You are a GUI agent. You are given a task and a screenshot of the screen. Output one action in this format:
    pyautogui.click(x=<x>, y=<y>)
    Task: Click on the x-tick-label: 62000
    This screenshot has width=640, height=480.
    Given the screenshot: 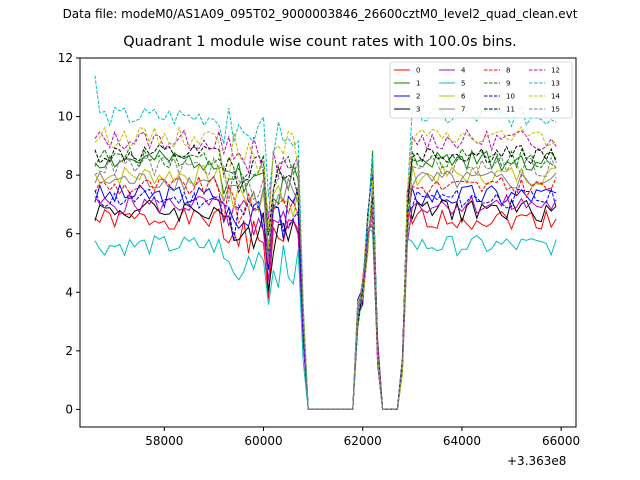 What is the action you would take?
    pyautogui.click(x=363, y=441)
    